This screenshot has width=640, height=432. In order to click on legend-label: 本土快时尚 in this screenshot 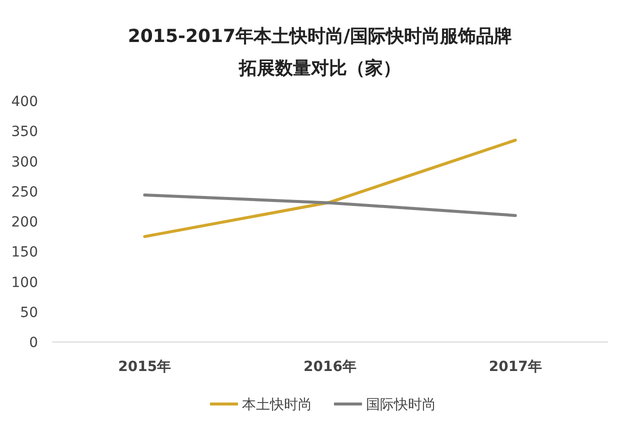, I will do `click(277, 405)`.